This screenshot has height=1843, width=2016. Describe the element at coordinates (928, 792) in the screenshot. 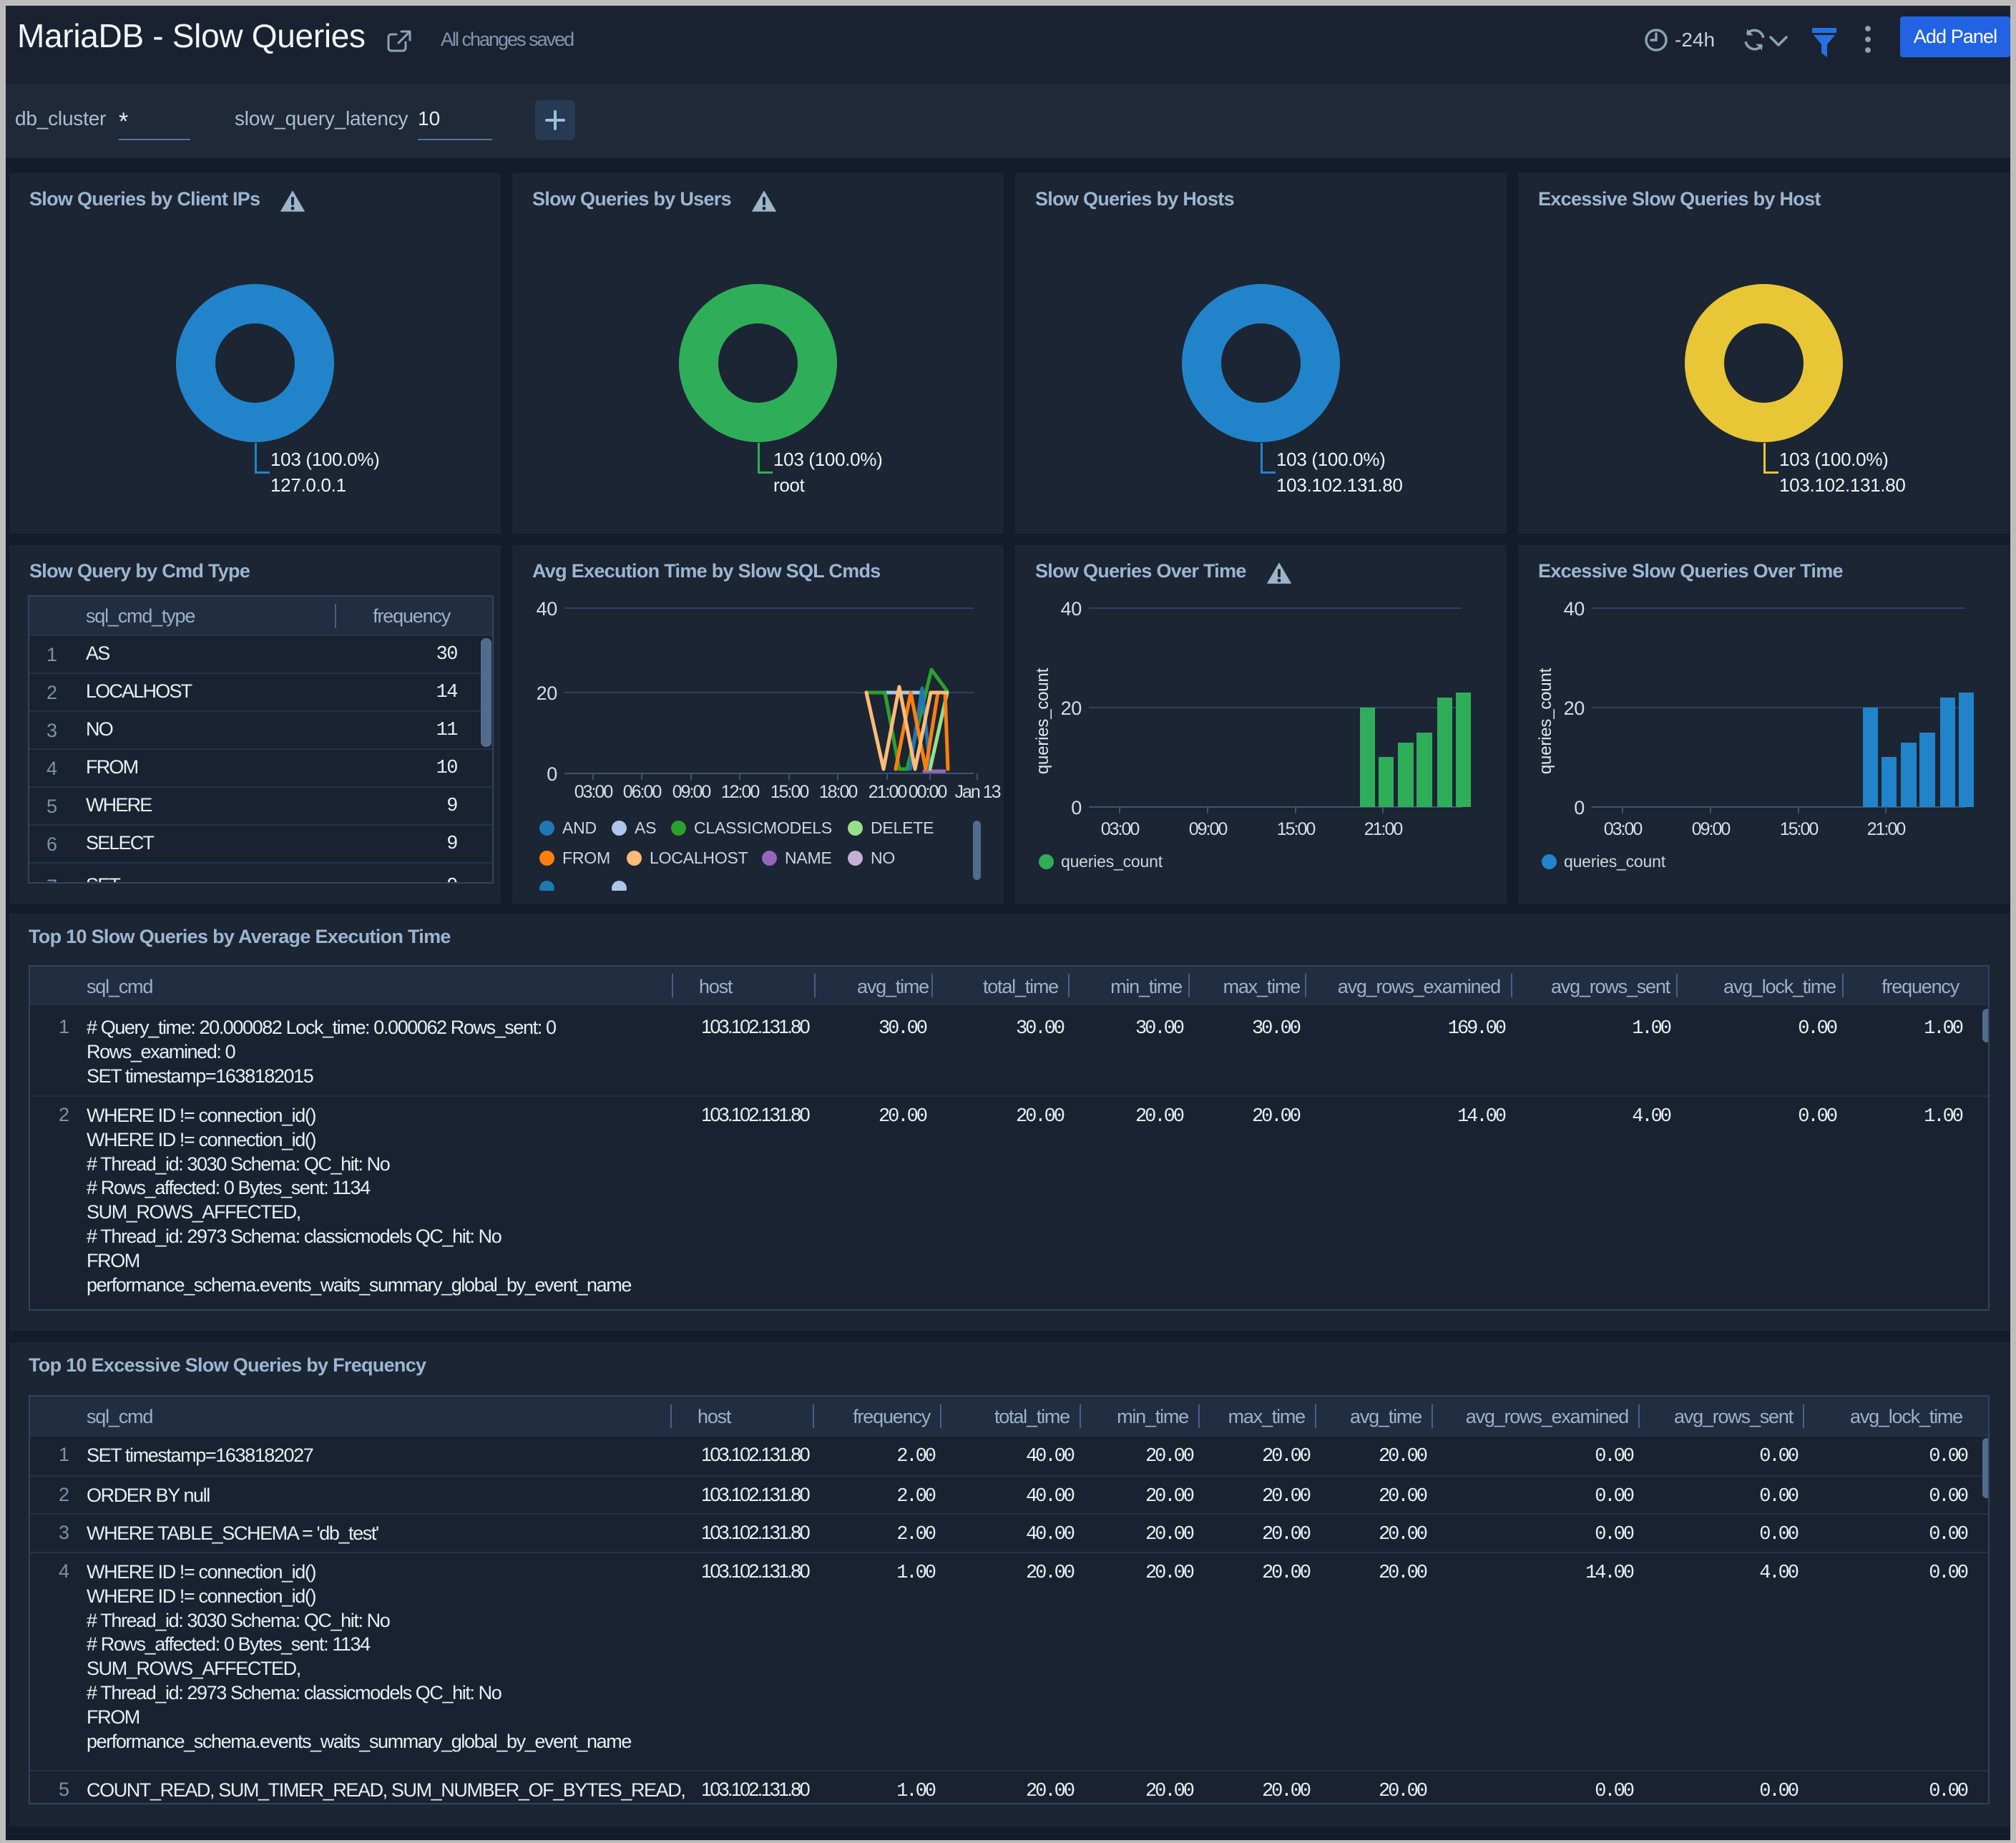

I see `svg-text: 00:00` at that location.